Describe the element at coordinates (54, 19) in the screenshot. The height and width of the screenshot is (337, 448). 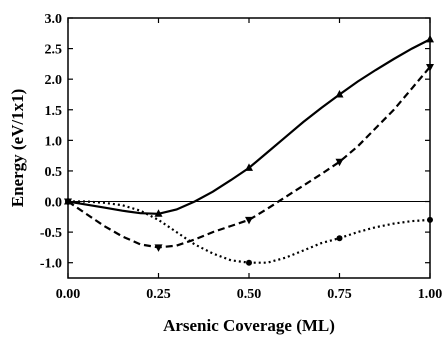
I see `y-tick-label: 3.0` at that location.